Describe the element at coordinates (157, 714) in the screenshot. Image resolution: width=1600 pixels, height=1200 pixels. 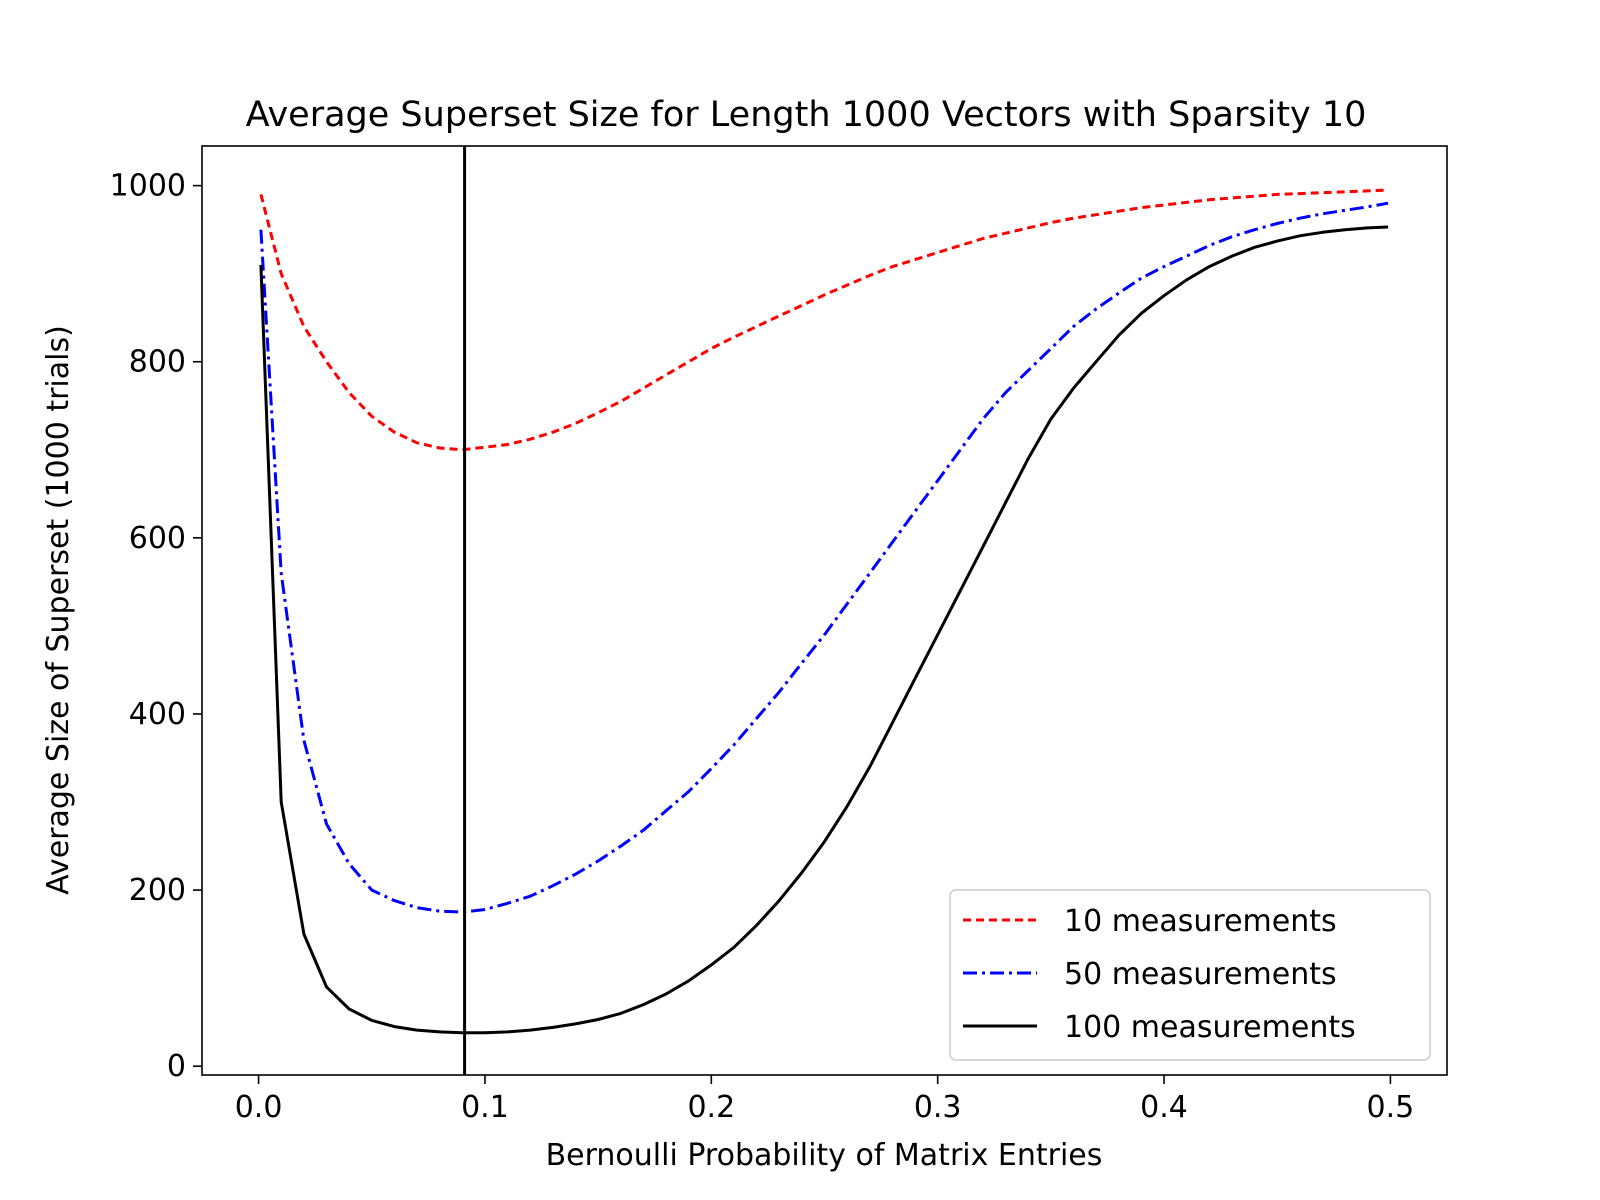
I see `y-tick-label: 400` at that location.